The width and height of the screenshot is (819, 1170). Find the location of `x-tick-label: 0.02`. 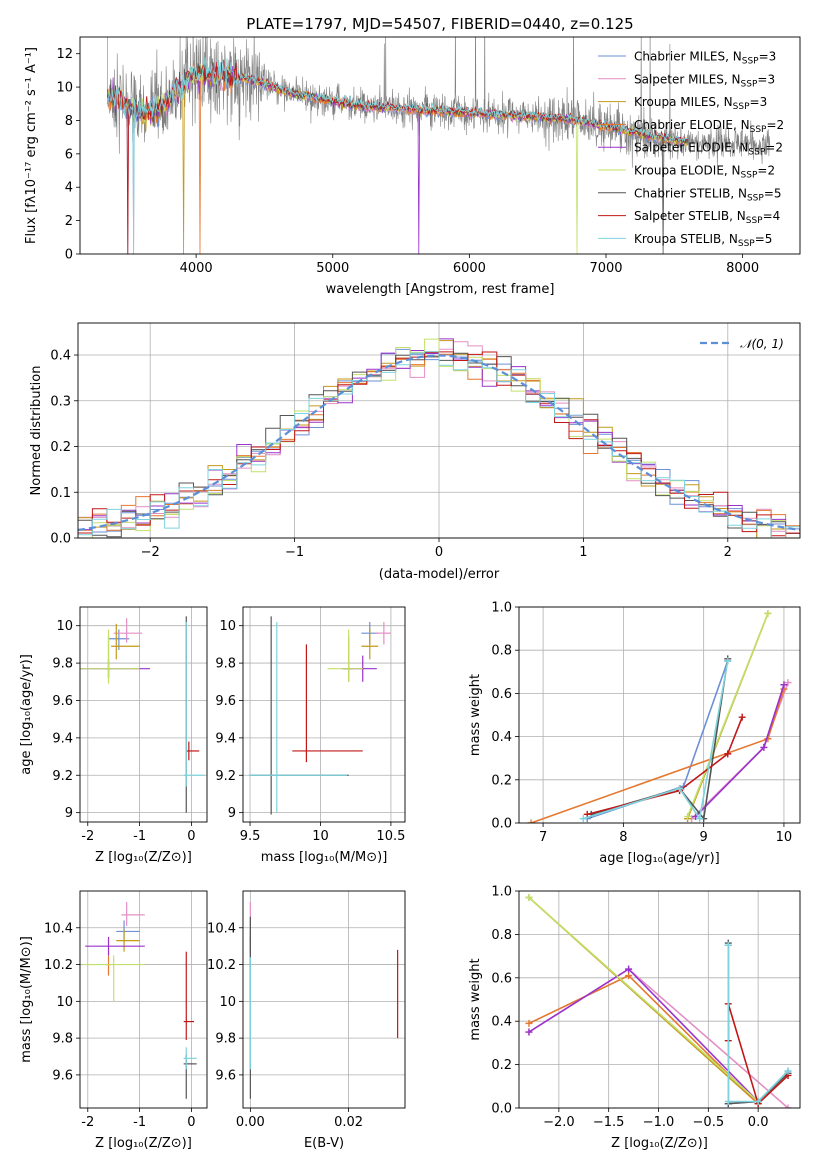

x-tick-label: 0.02 is located at coordinates (348, 1122).